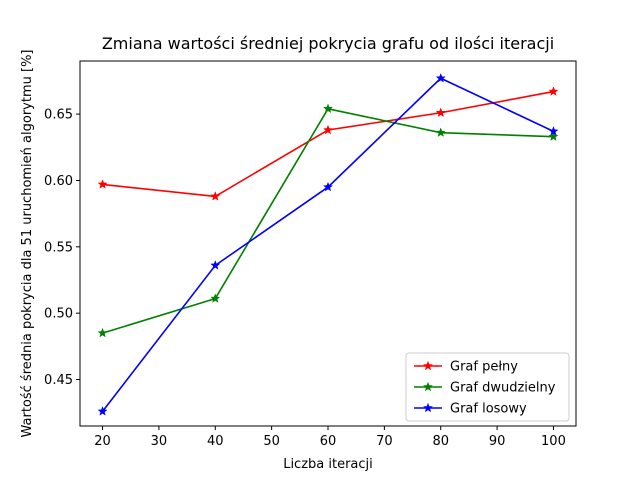 Image resolution: width=640 pixels, height=480 pixels. What do you see at coordinates (328, 464) in the screenshot?
I see `x-axis-title: Liczba iteracji` at bounding box center [328, 464].